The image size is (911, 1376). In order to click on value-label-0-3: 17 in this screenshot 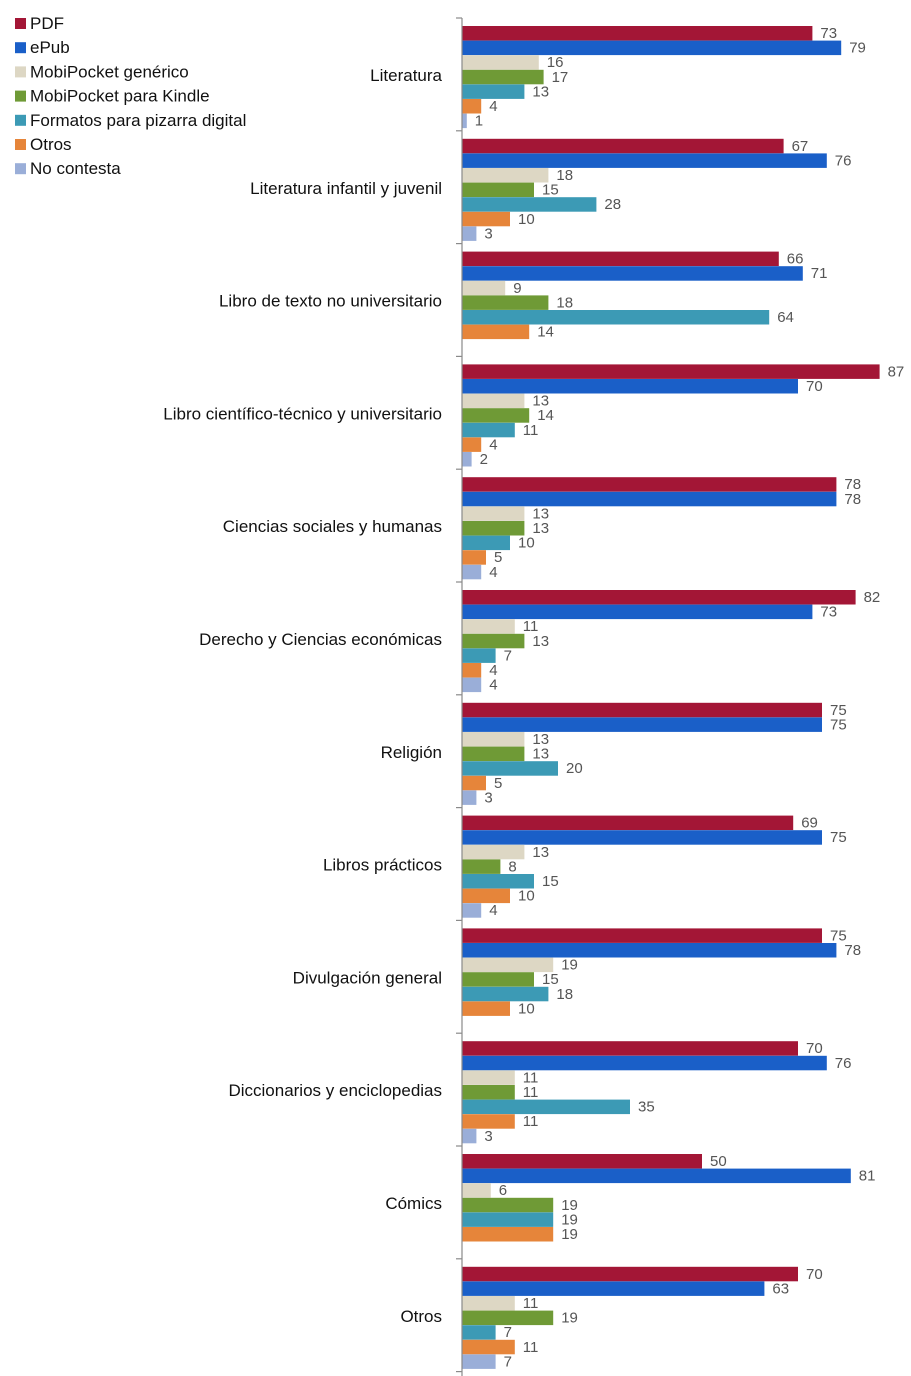, I will do `click(560, 77)`.